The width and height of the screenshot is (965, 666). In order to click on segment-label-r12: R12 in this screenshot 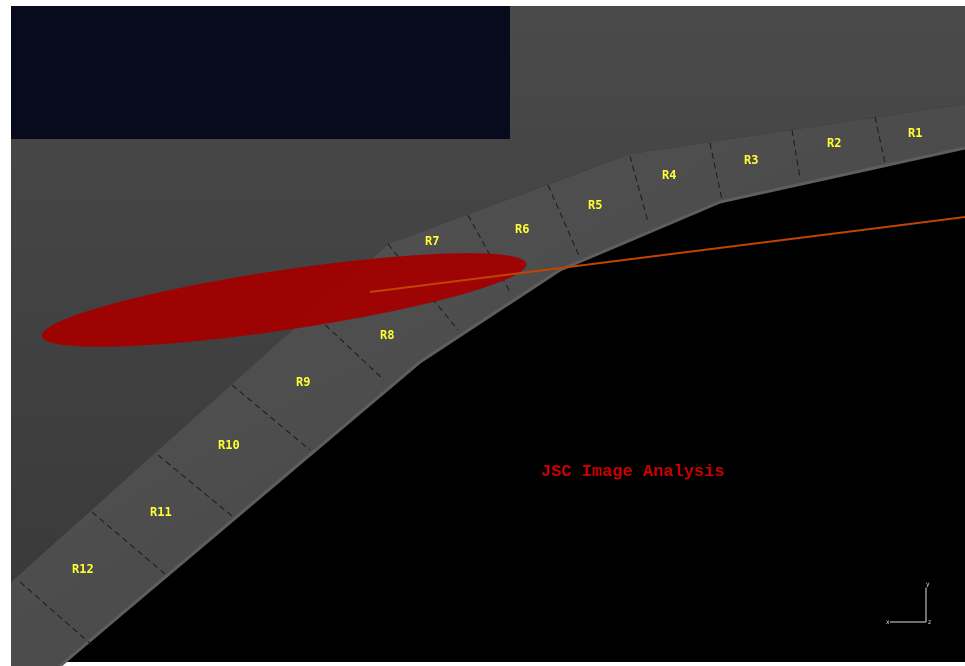, I will do `click(83, 569)`.